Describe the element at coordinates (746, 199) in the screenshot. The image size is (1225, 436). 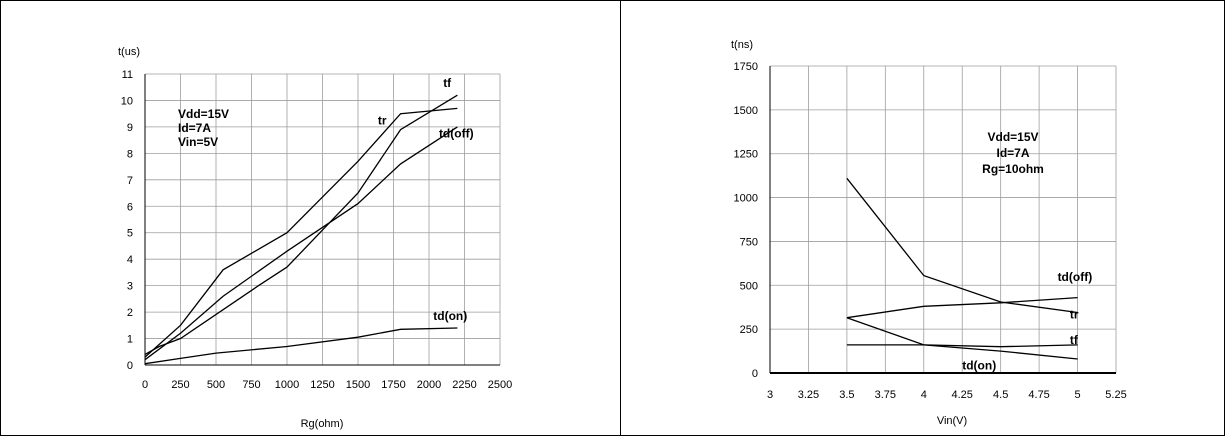
I see `y-tick-label: 1000` at that location.